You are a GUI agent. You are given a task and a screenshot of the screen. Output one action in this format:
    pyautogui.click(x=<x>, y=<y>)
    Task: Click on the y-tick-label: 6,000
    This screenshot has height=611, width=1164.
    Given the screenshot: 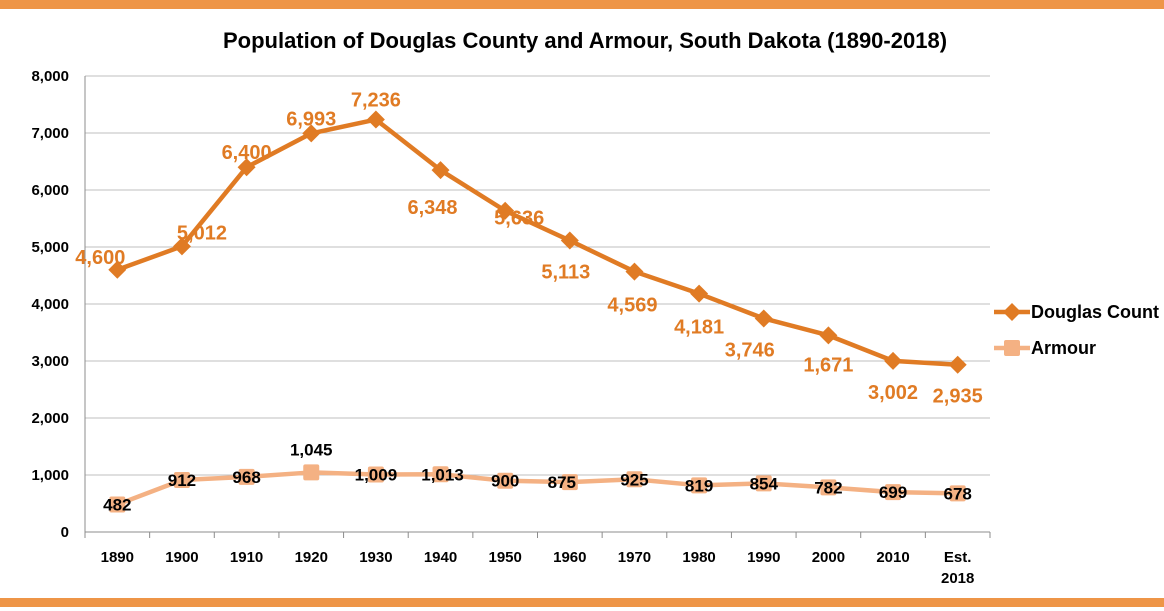 What is the action you would take?
    pyautogui.click(x=50, y=190)
    